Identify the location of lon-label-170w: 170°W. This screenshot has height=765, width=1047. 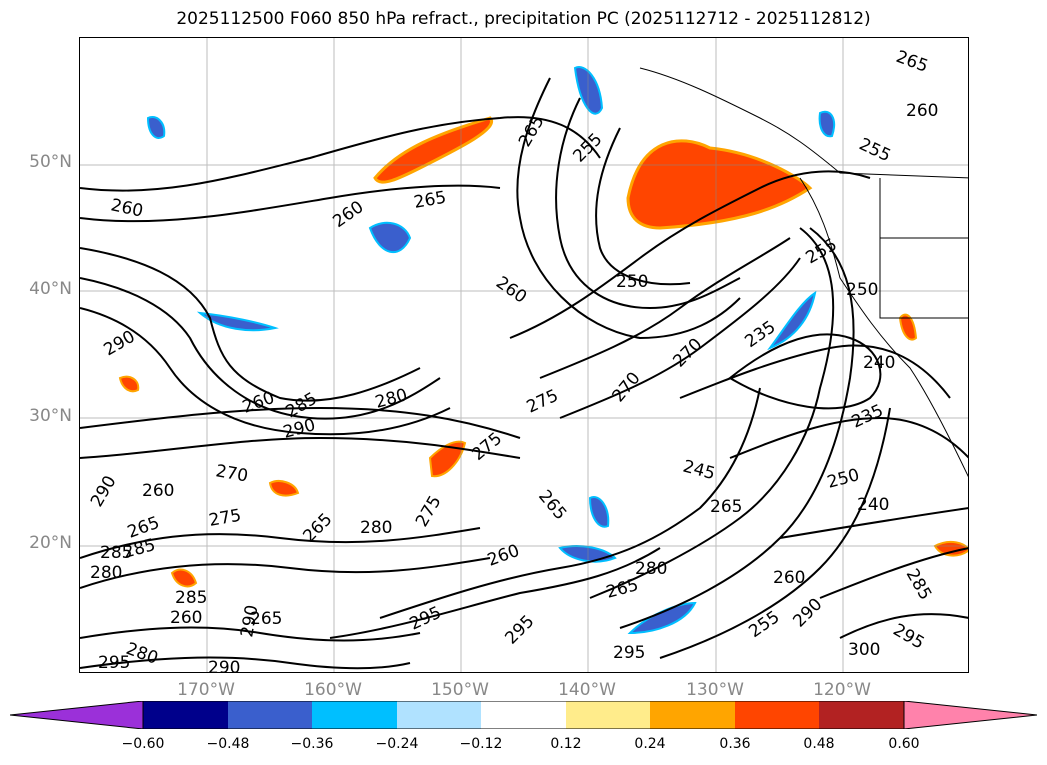
(206, 690).